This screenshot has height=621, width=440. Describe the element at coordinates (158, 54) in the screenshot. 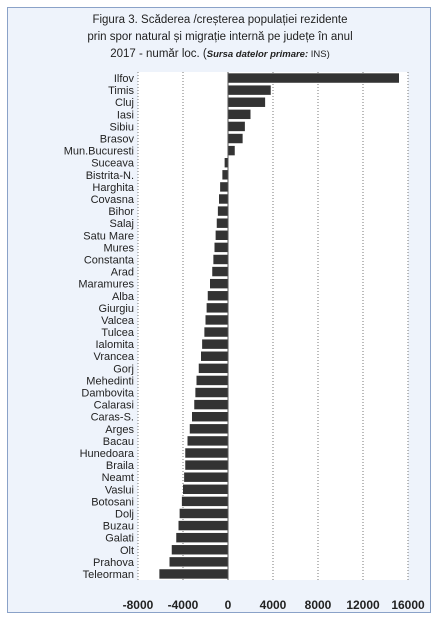

I see `title-line-3-text: 2017 - număr loc. (` at that location.